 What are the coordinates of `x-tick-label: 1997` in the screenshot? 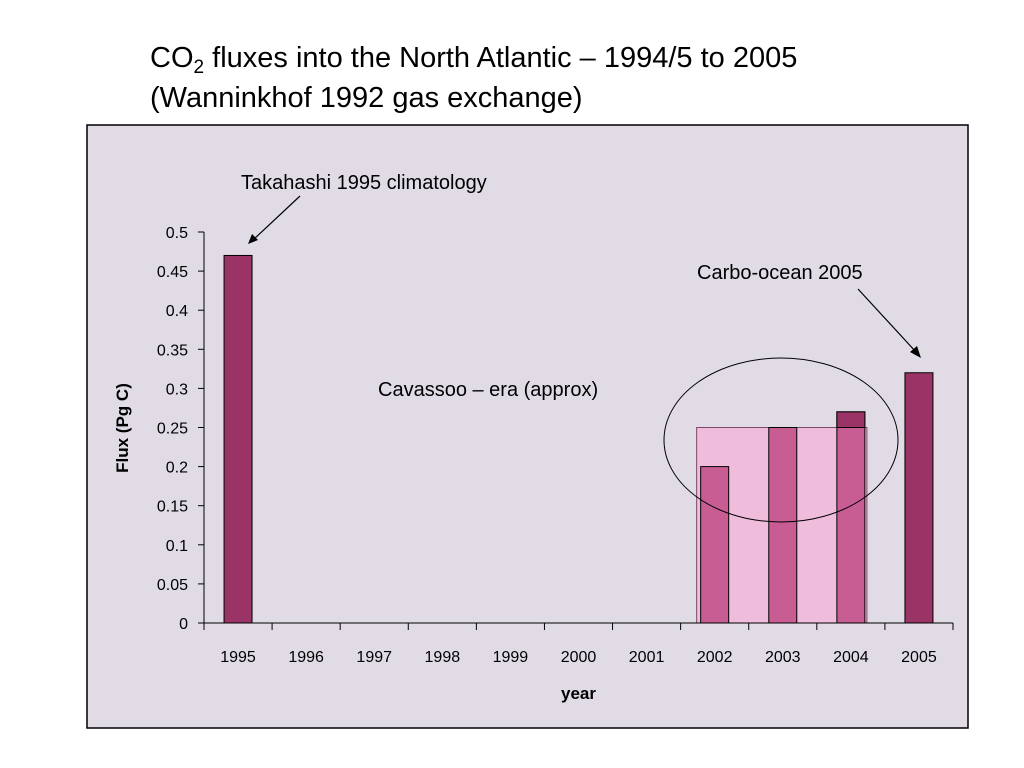 It's located at (374, 657).